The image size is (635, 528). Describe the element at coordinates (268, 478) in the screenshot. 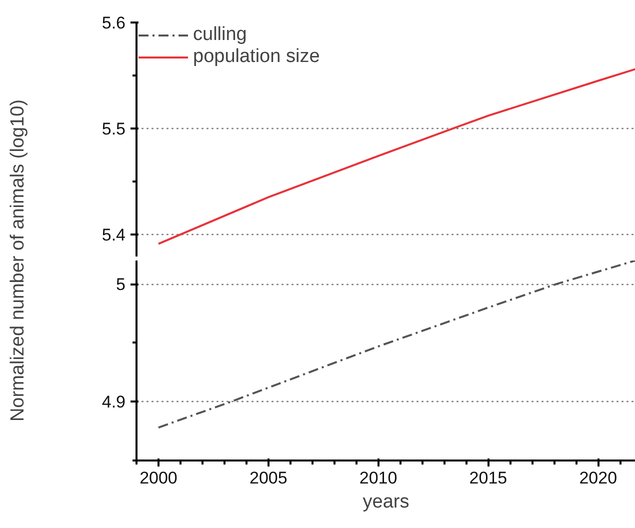

I see `x-tick-label: 2005` at that location.